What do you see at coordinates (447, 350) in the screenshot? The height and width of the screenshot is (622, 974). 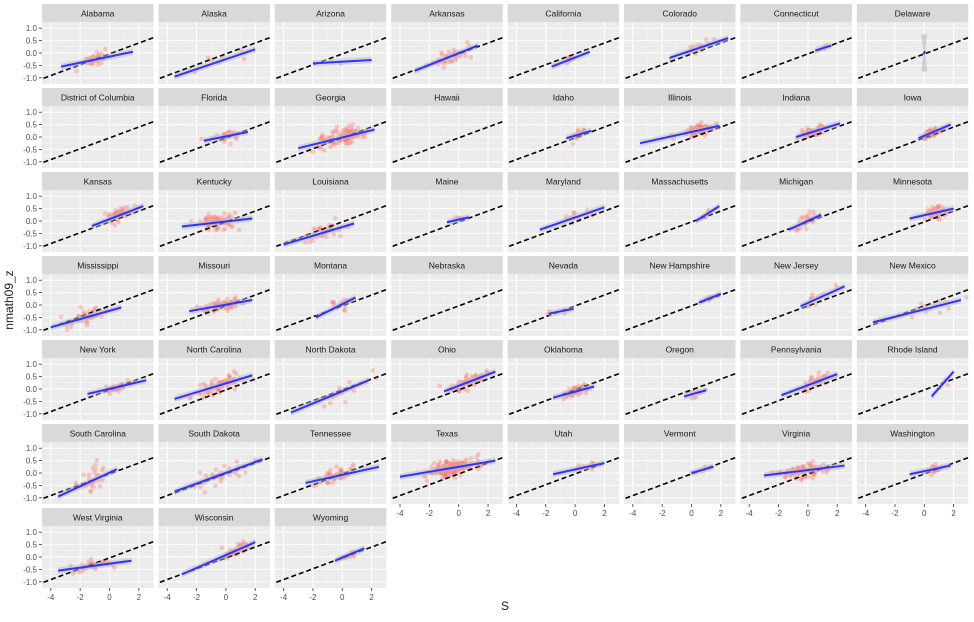 I see `panel-title: Ohio` at bounding box center [447, 350].